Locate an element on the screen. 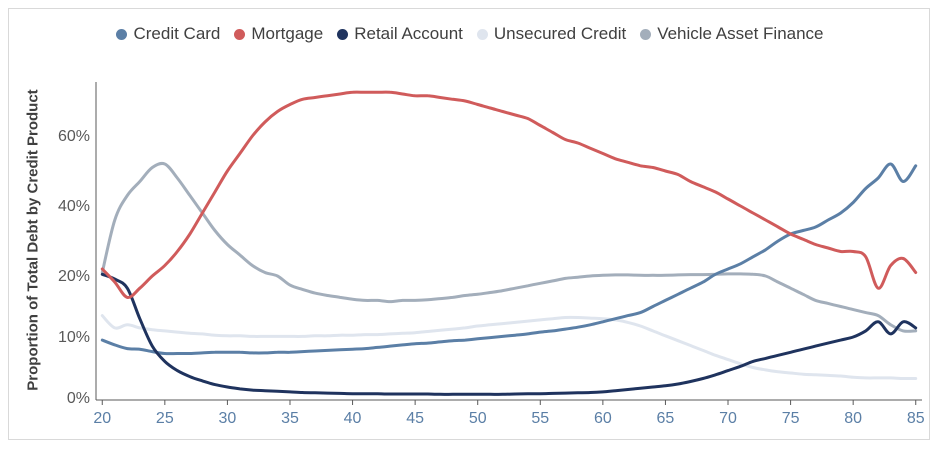 The width and height of the screenshot is (940, 450). x-tick-label: 70 is located at coordinates (728, 418).